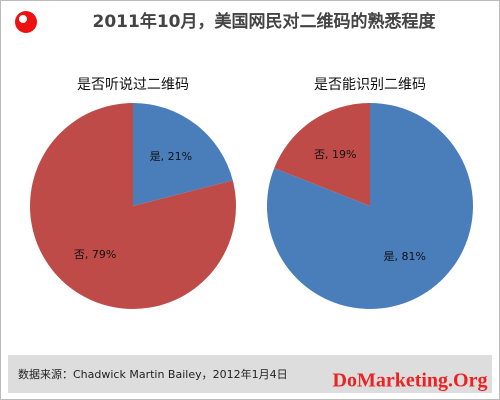 The height and width of the screenshot is (400, 500). Describe the element at coordinates (153, 374) in the screenshot. I see `source: 数据来源：Chadwick Martin Bailey，2012年1月4日` at that location.